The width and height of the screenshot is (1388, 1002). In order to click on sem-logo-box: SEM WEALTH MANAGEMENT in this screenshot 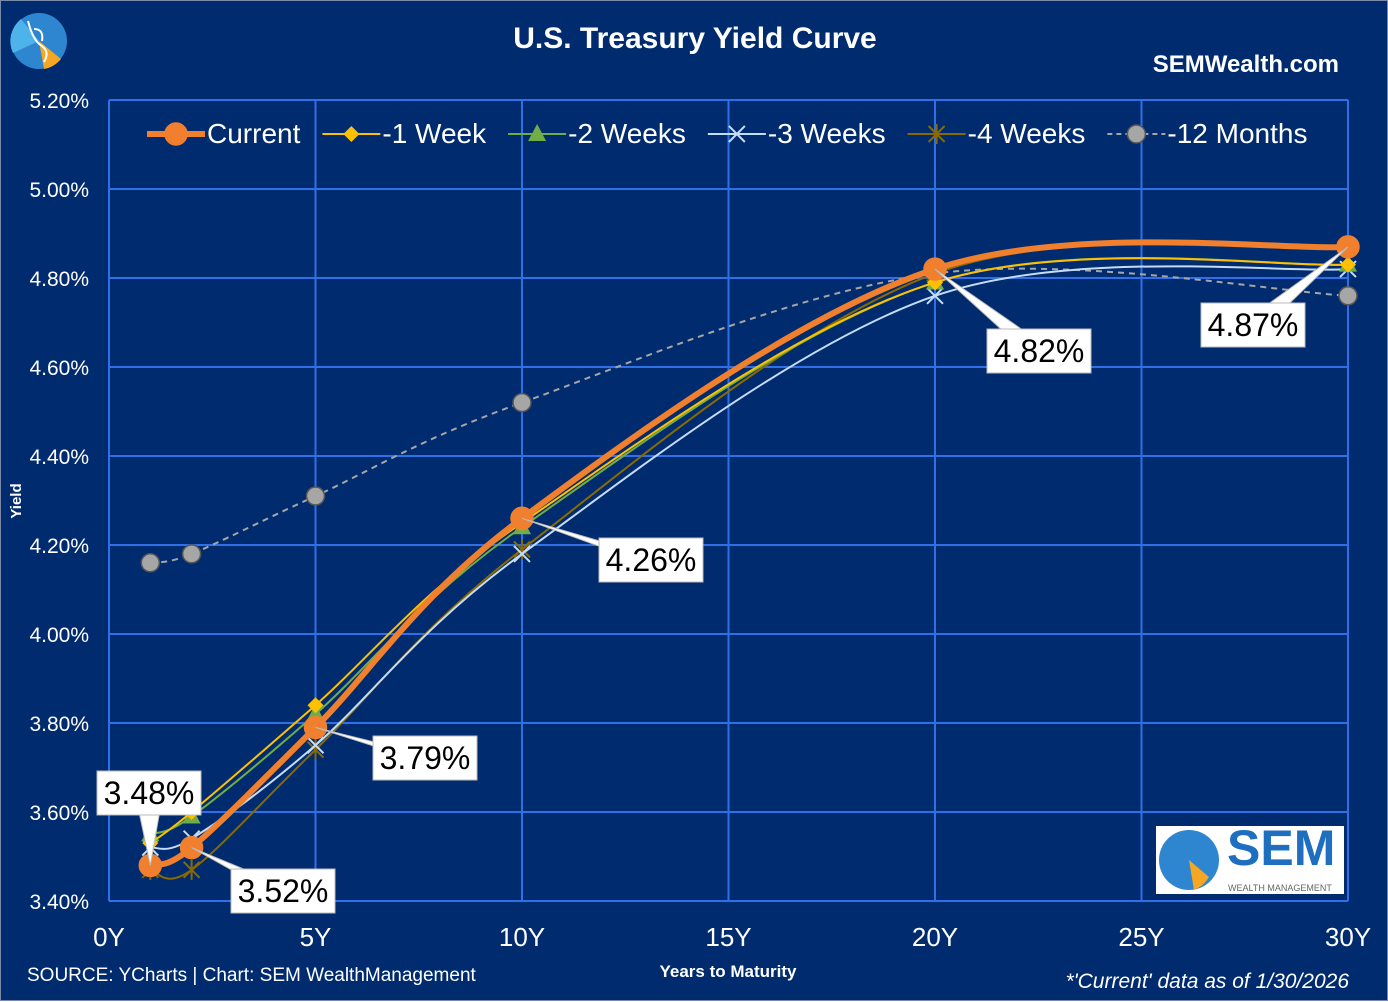, I will do `click(1250, 857)`.